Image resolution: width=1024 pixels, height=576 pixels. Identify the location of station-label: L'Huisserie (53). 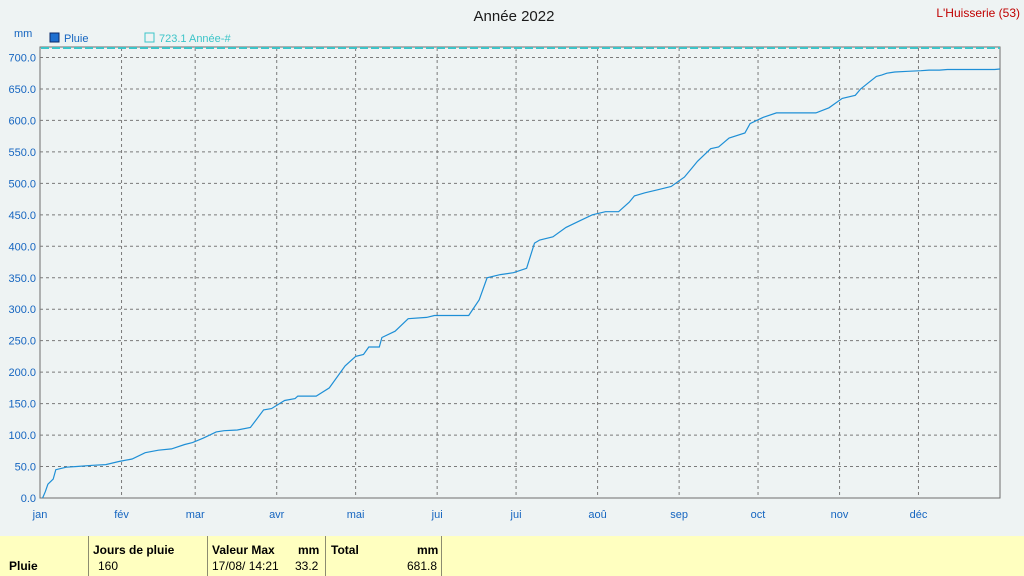
(978, 13).